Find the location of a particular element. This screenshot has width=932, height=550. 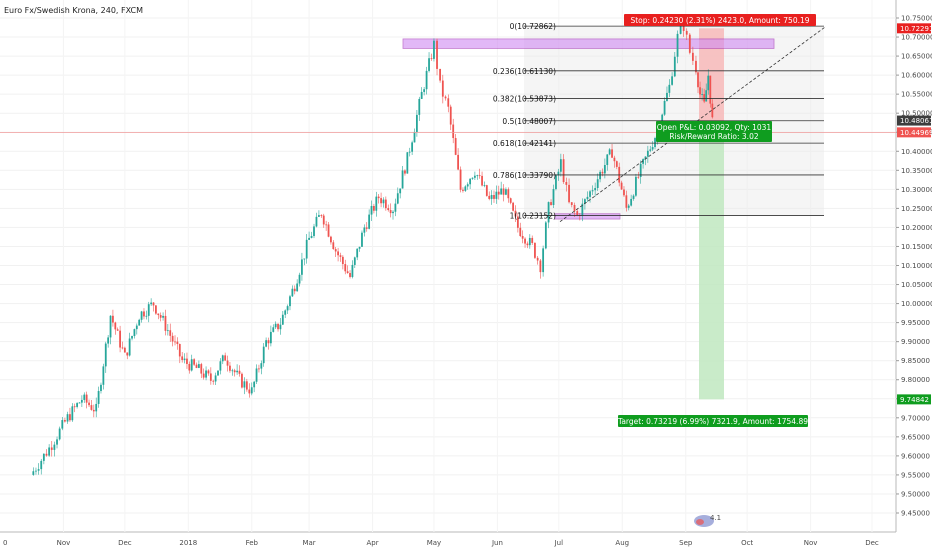

y-tick-label: 10.20000 is located at coordinates (916, 228).